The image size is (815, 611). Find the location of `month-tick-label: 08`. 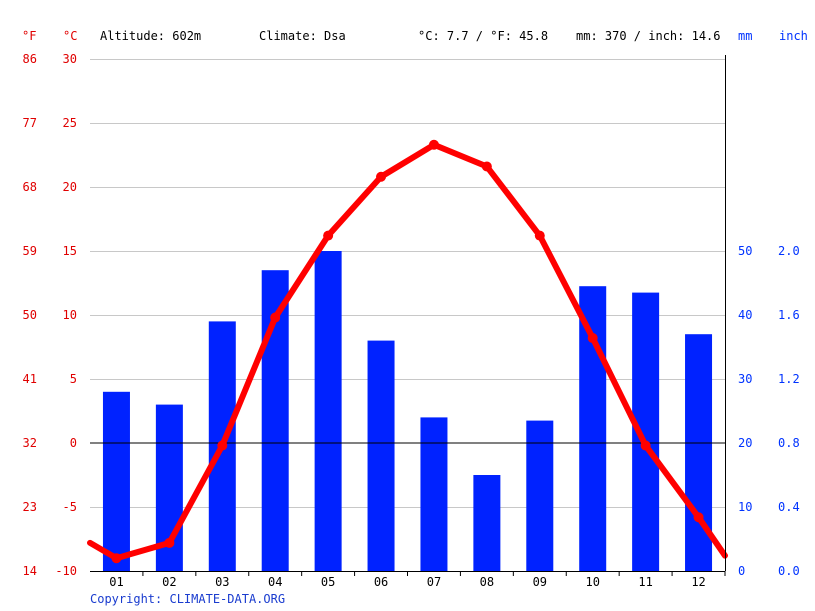

month-tick-label: 08 is located at coordinates (487, 582).